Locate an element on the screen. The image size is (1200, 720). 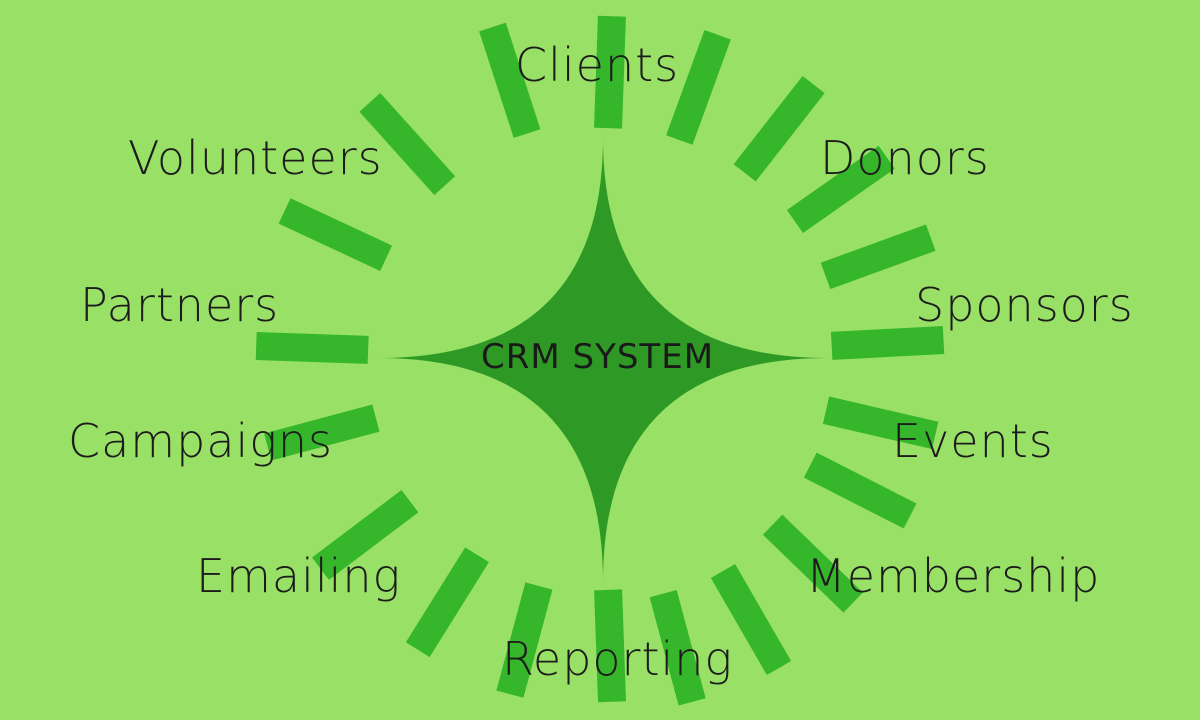
node-label-membership: Membership is located at coordinates (953, 576).